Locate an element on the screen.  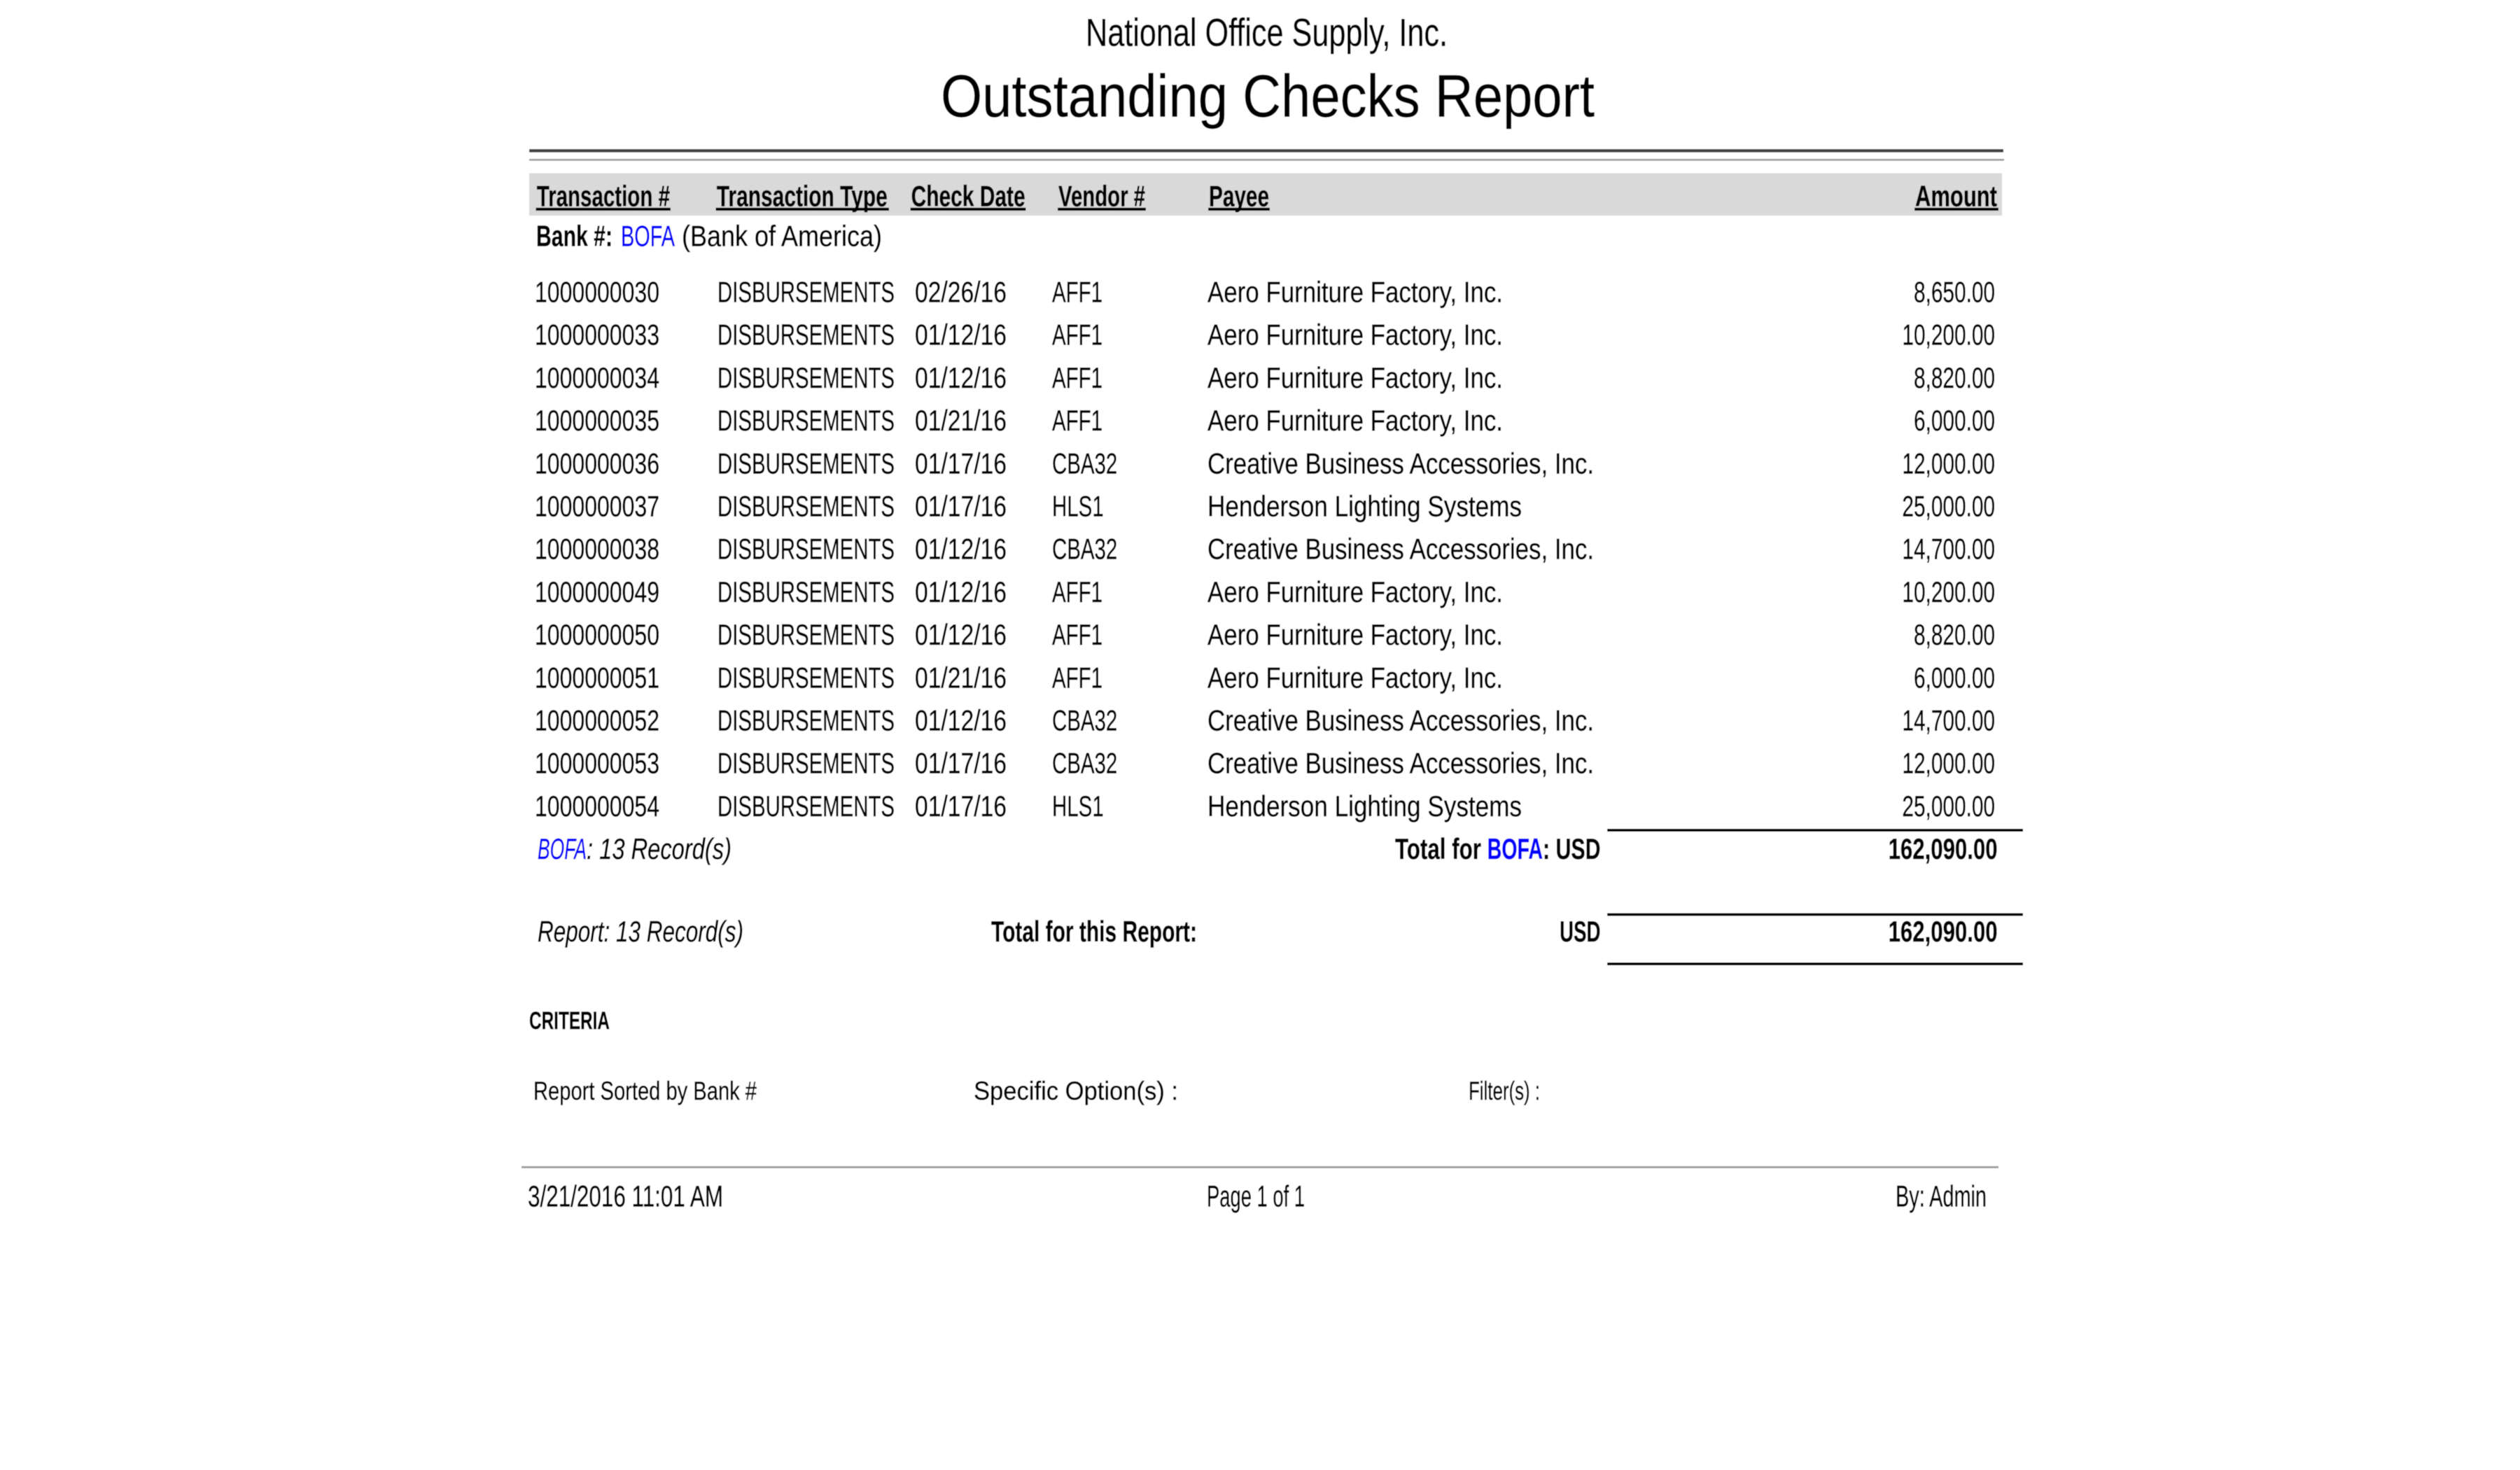
svg-text: Vendor # is located at coordinates (1101, 195).